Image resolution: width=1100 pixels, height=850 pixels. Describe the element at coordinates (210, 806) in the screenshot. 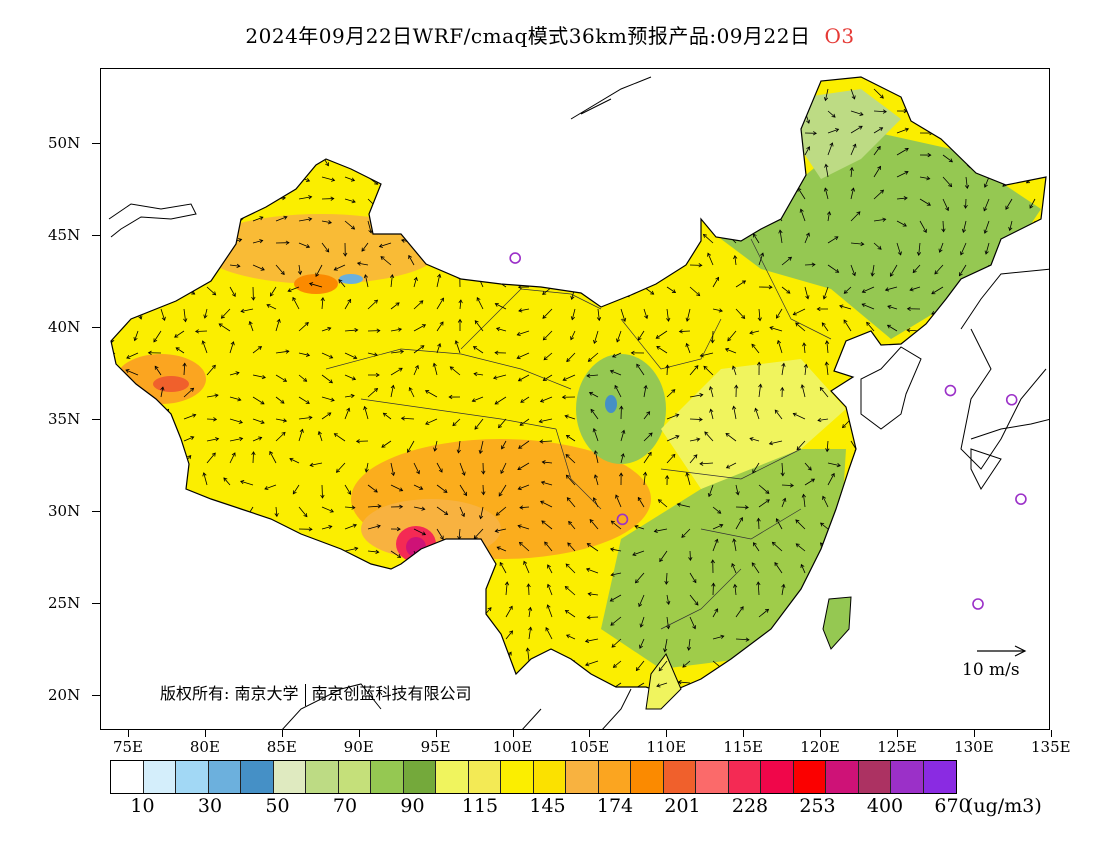

I see `colorbar-tick-label: 30` at that location.